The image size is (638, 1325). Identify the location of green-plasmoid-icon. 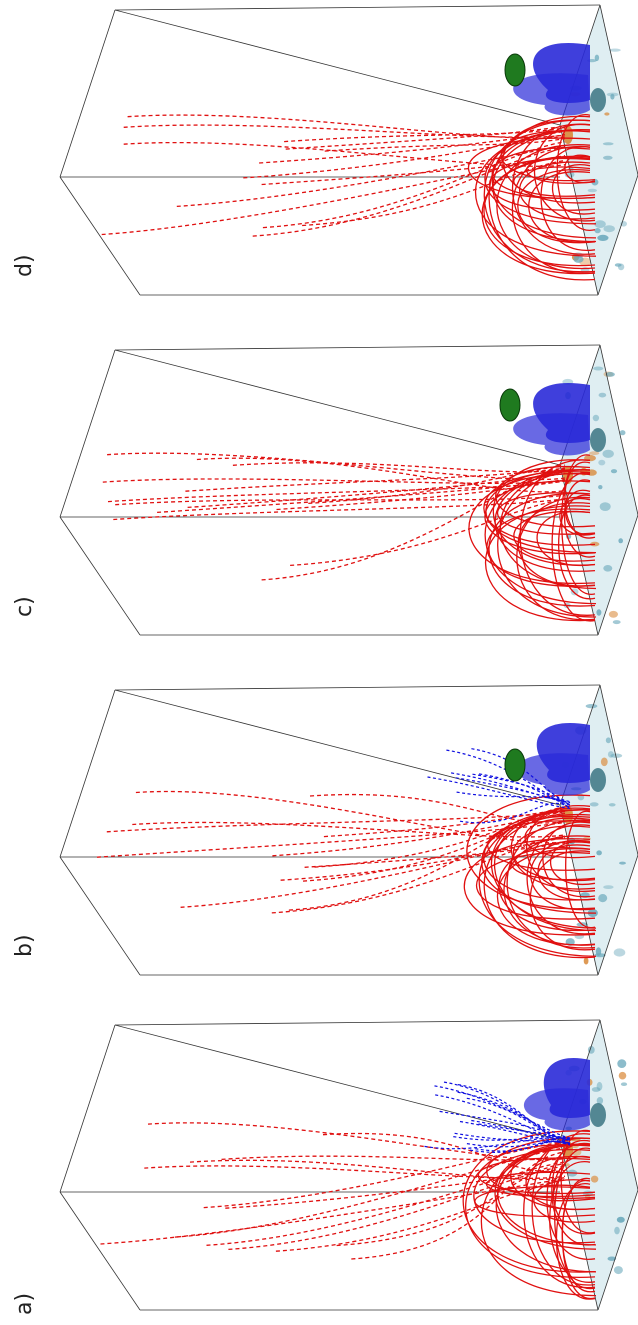
(515, 765).